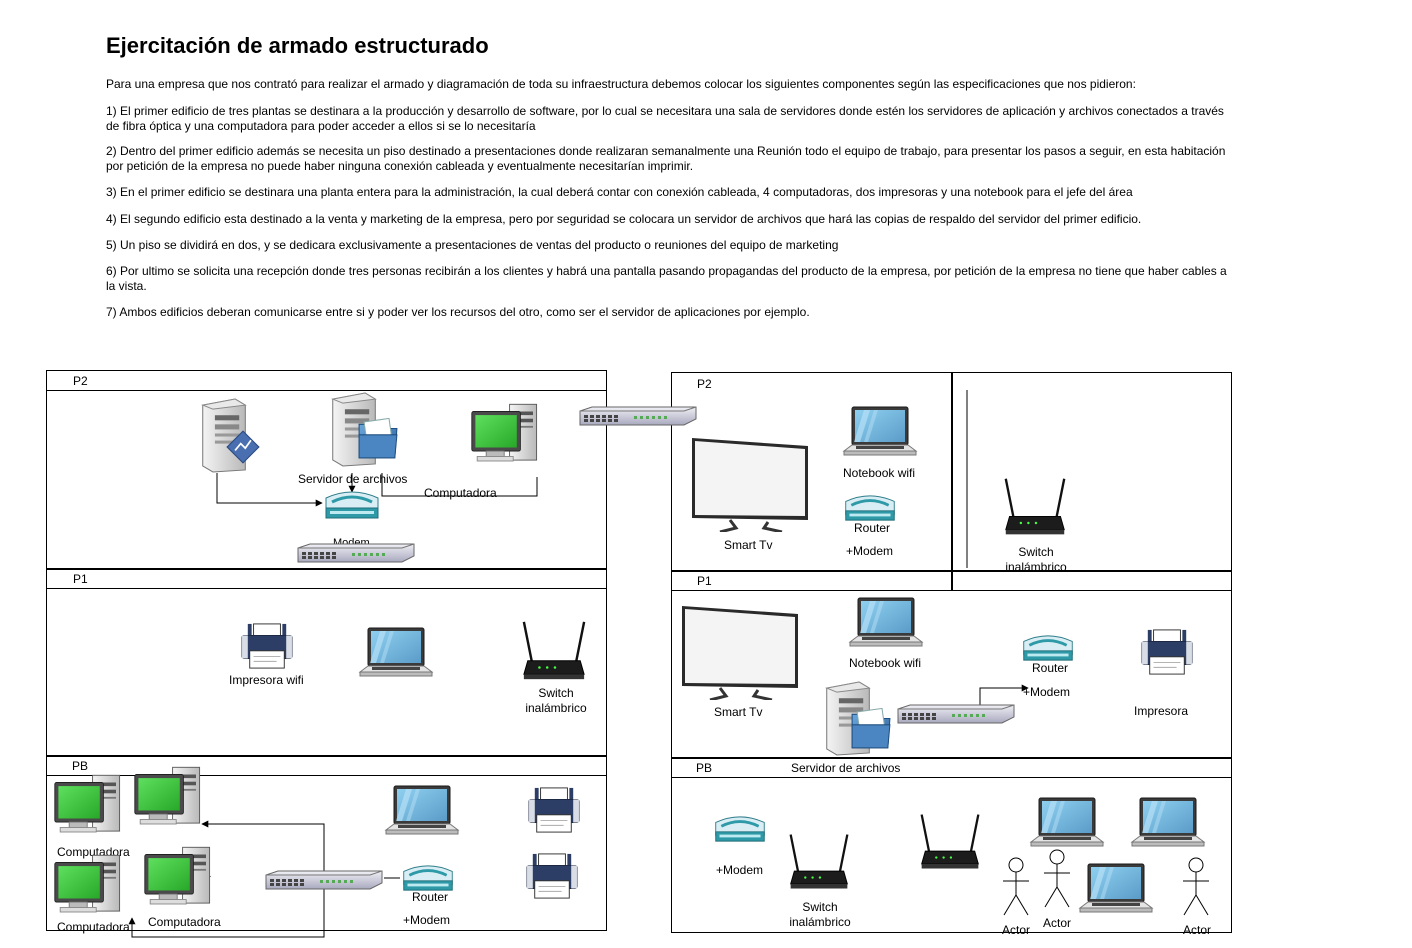 The height and width of the screenshot is (948, 1412). What do you see at coordinates (870, 551) in the screenshot?
I see `building2-p2-modem-label: +Modem` at bounding box center [870, 551].